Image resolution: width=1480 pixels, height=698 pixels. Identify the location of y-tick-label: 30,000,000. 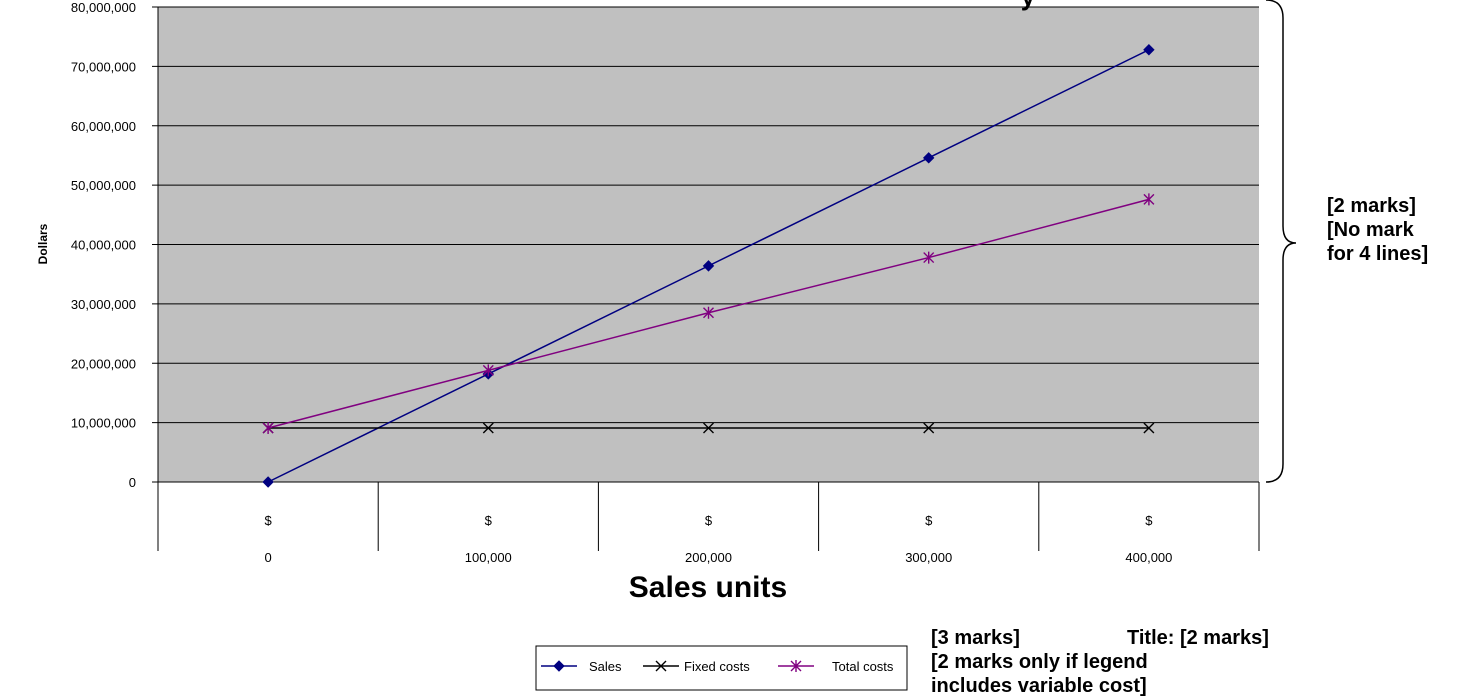
(103, 304).